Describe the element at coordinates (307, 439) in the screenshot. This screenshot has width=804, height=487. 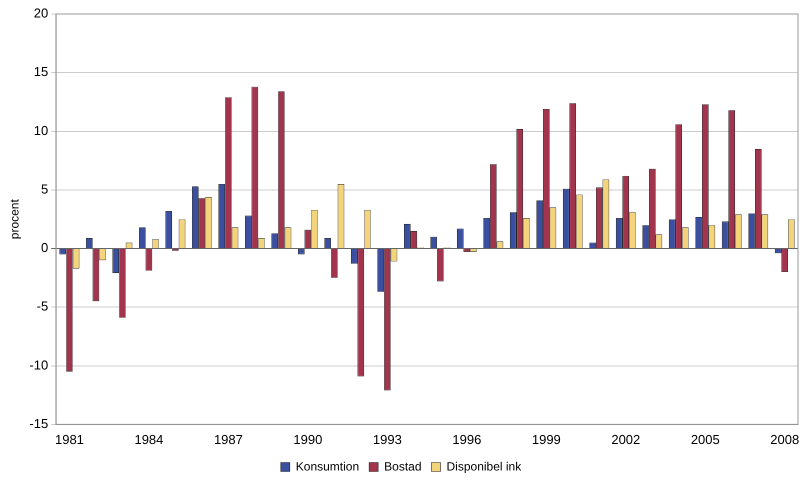
I see `x-tick-label: 1990` at that location.